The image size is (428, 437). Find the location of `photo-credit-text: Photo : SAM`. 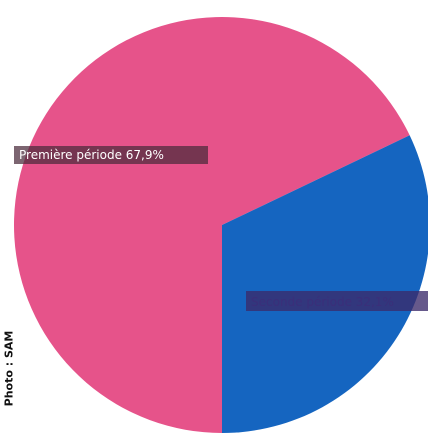

photo-credit-text: Photo : SAM is located at coordinates (9, 368).